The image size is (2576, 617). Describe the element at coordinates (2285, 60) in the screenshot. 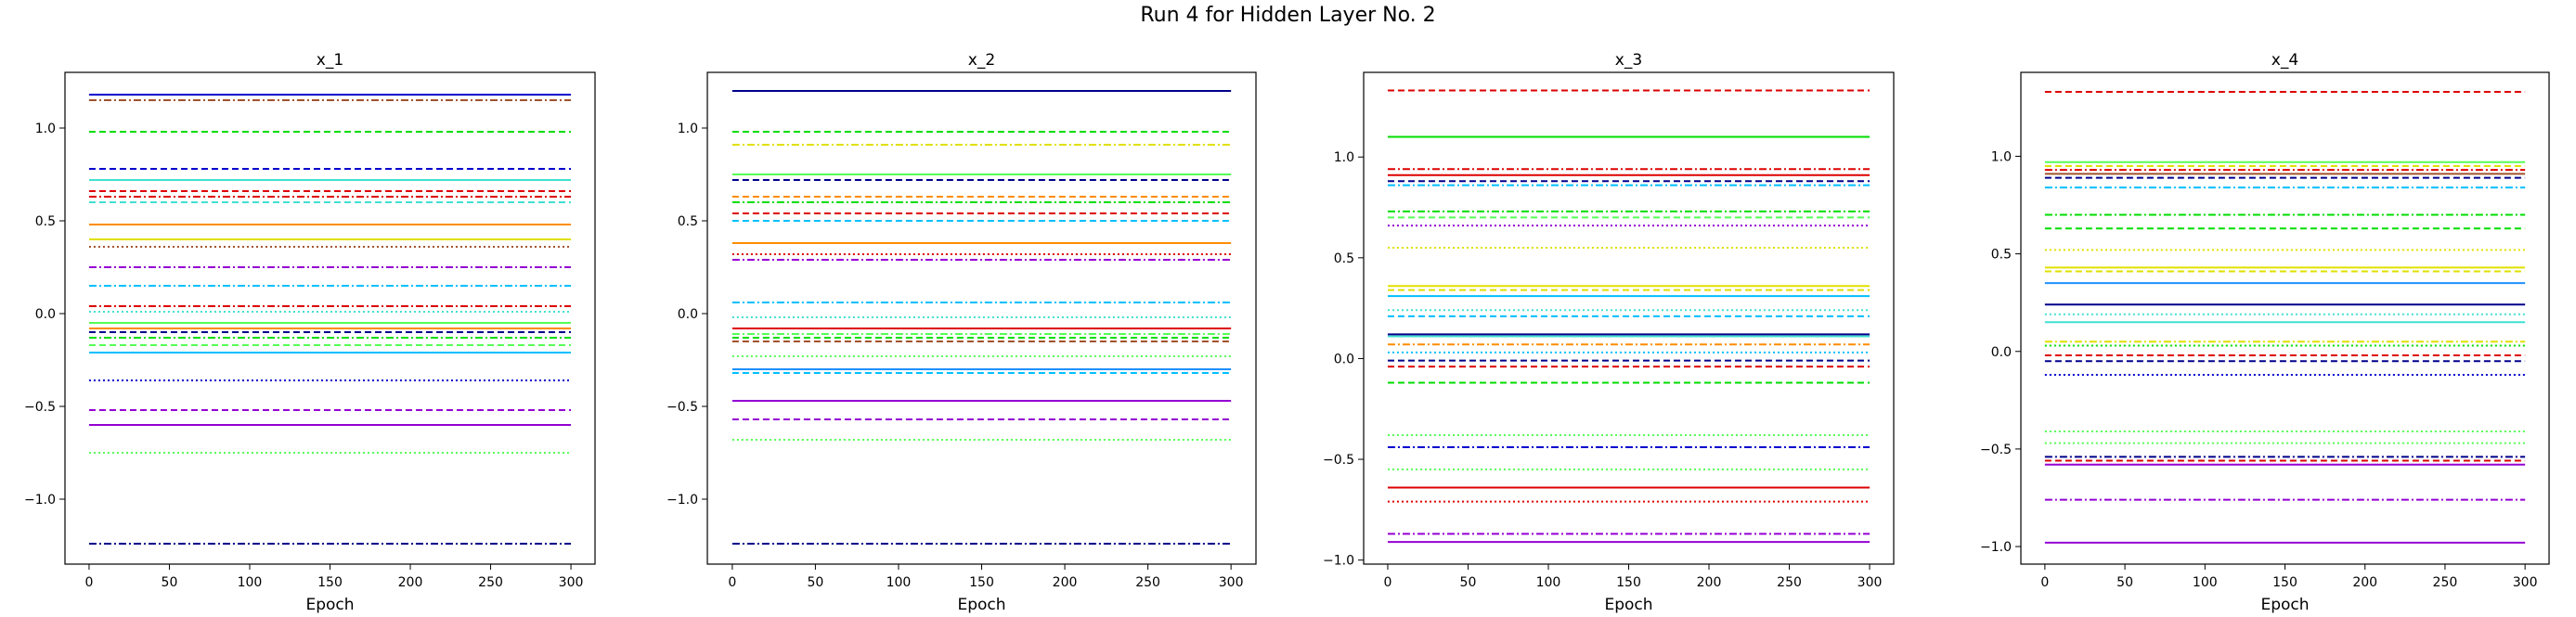

I see `panel-title: x_4` at that location.